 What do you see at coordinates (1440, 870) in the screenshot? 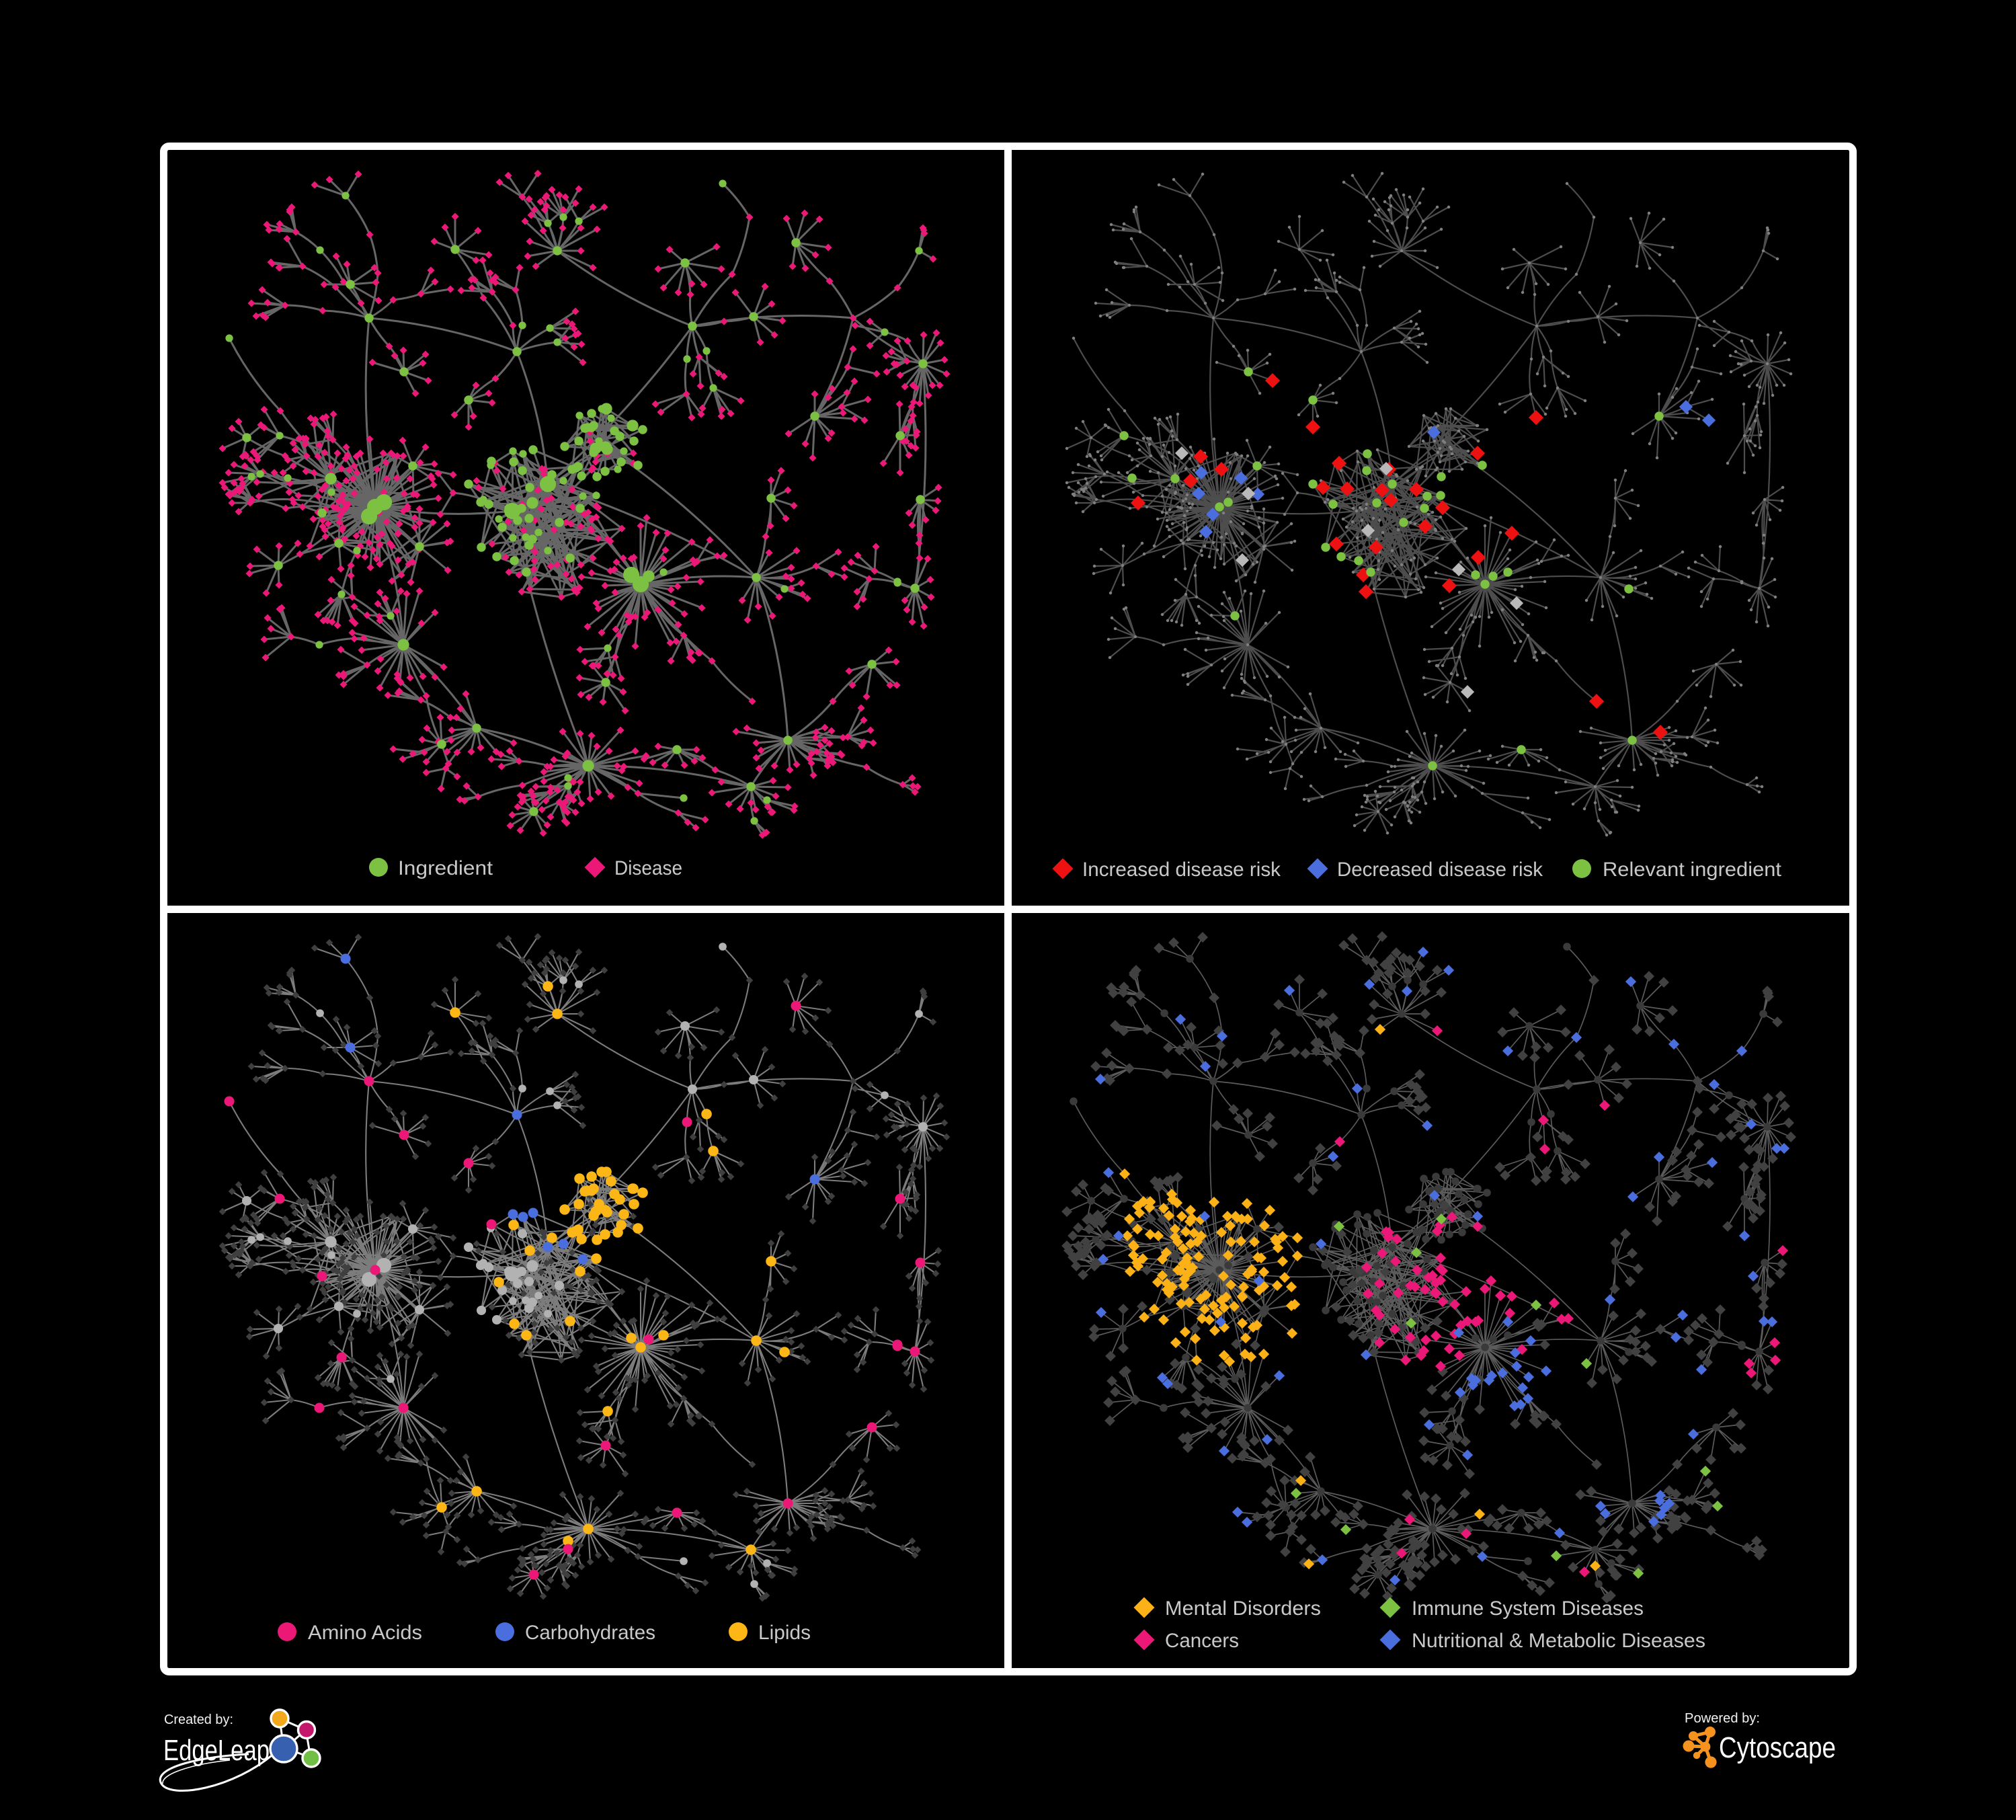
I see `svg-text: Decreased disease risk` at bounding box center [1440, 870].